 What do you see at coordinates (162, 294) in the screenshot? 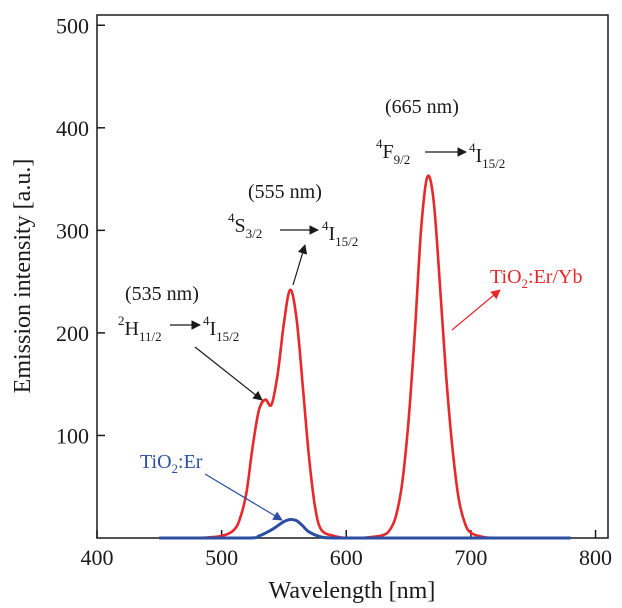
I see `annotation-535-wavelength: (535 nm)` at bounding box center [162, 294].